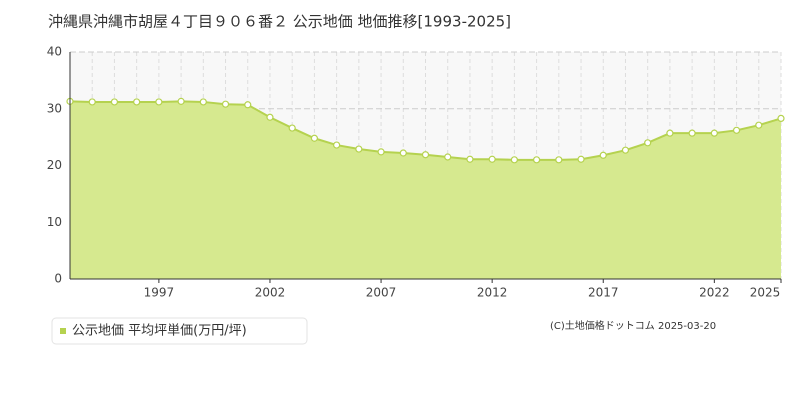  What do you see at coordinates (159, 331) in the screenshot?
I see `legend-label: 公示地価 平均坪単価(万円/坪)` at bounding box center [159, 331].